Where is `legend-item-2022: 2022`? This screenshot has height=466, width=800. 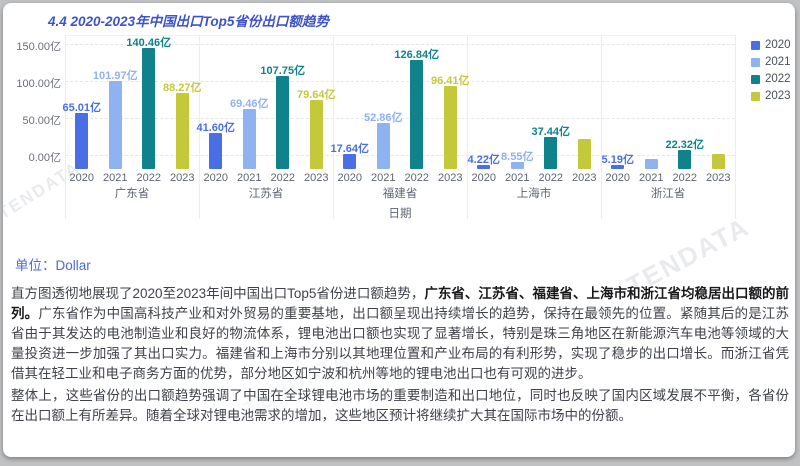
legend-item-2022: 2022 is located at coordinates (771, 79).